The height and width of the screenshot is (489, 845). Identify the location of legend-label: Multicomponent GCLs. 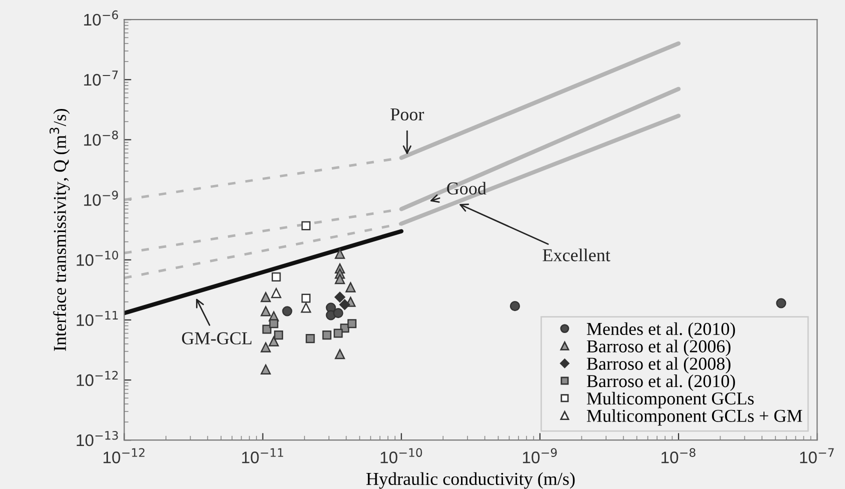
(670, 400).